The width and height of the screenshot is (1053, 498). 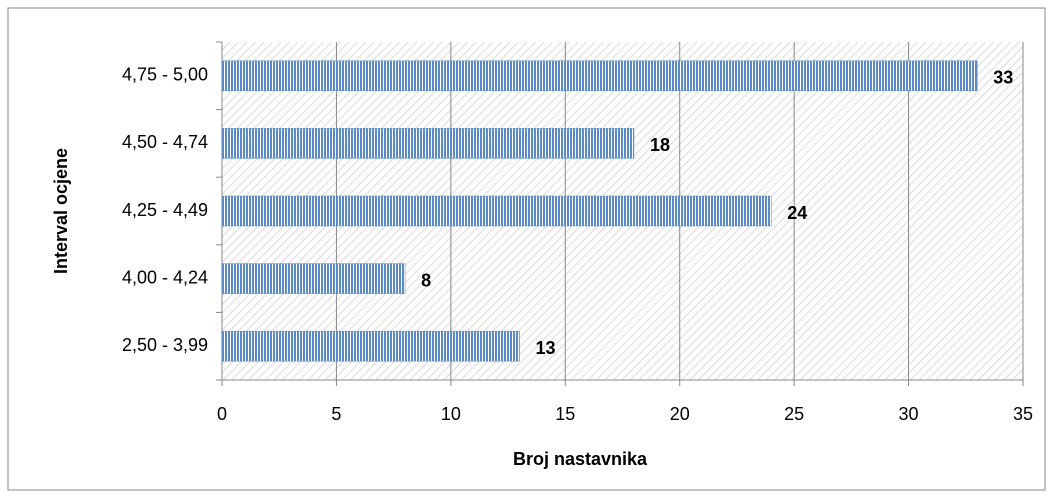 I want to click on x-tick-label: 25, so click(x=794, y=414).